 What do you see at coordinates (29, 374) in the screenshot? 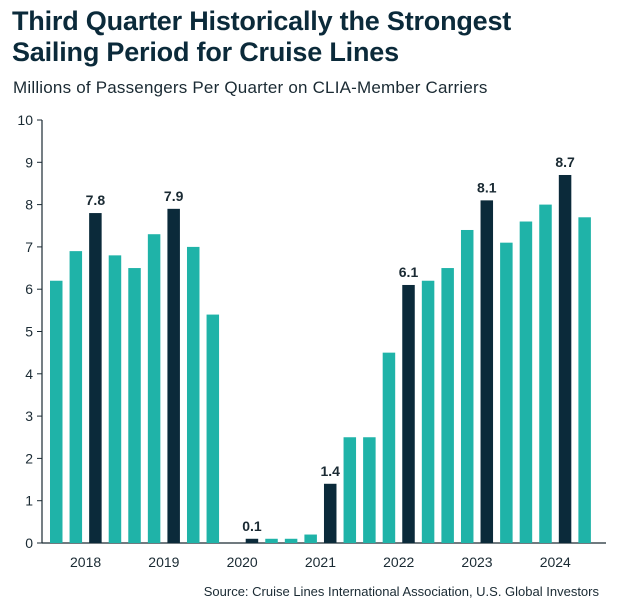
I see `y-tick-label-4: 4` at bounding box center [29, 374].